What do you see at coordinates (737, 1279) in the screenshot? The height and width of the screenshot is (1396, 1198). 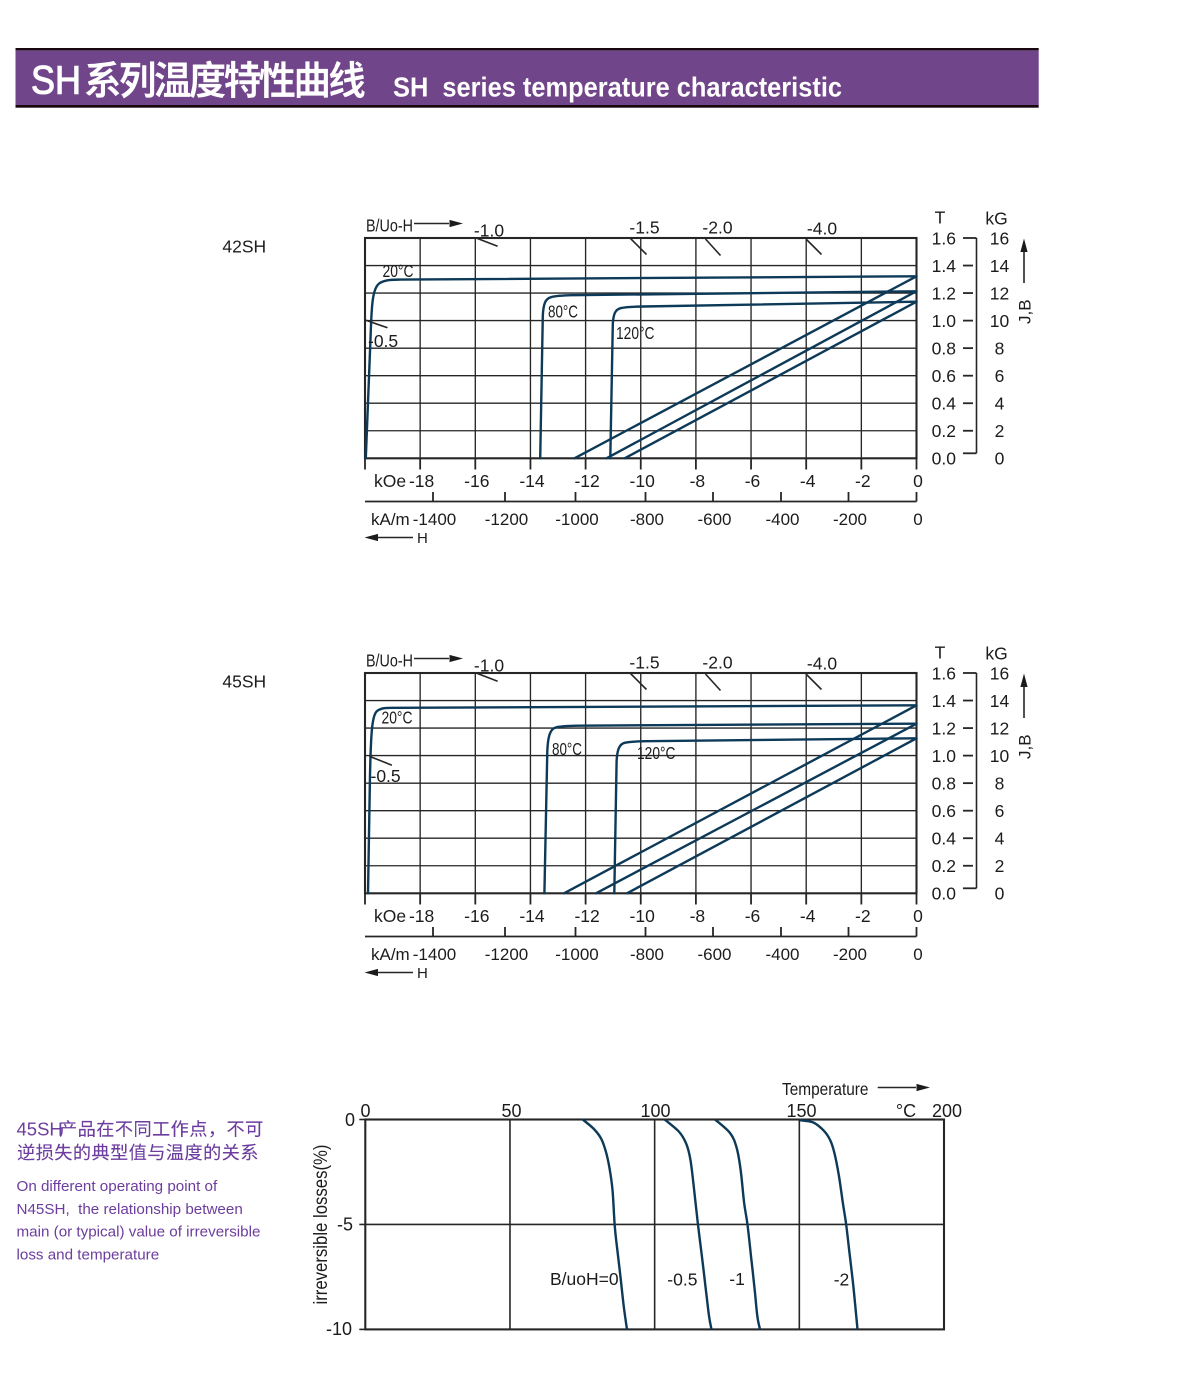 I see `svg-text: -1` at bounding box center [737, 1279].